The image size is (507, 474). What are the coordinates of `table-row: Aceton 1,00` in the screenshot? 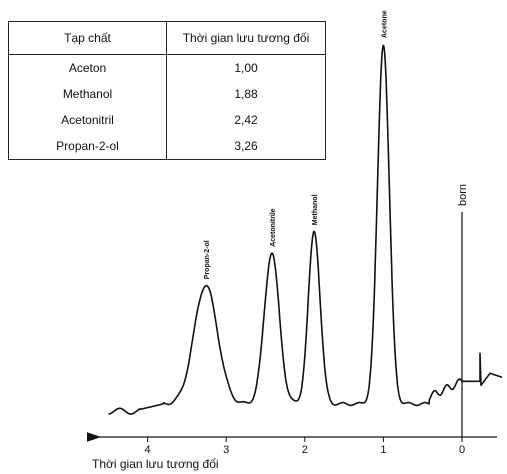 It's located at (167, 67).